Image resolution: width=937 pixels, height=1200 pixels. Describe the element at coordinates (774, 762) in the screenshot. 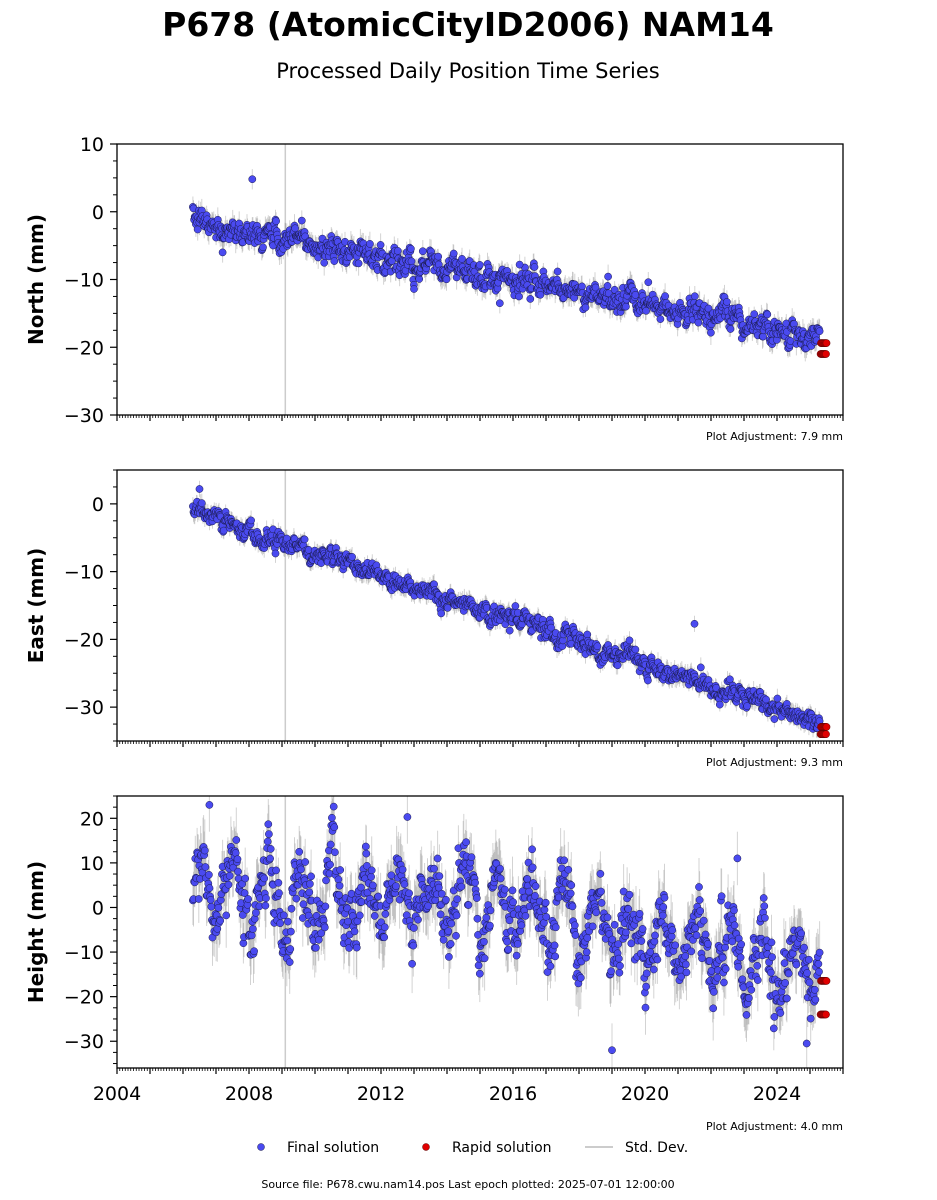

I see `plot-adjustment-note: Plot Adjustment: 9.3 mm` at that location.